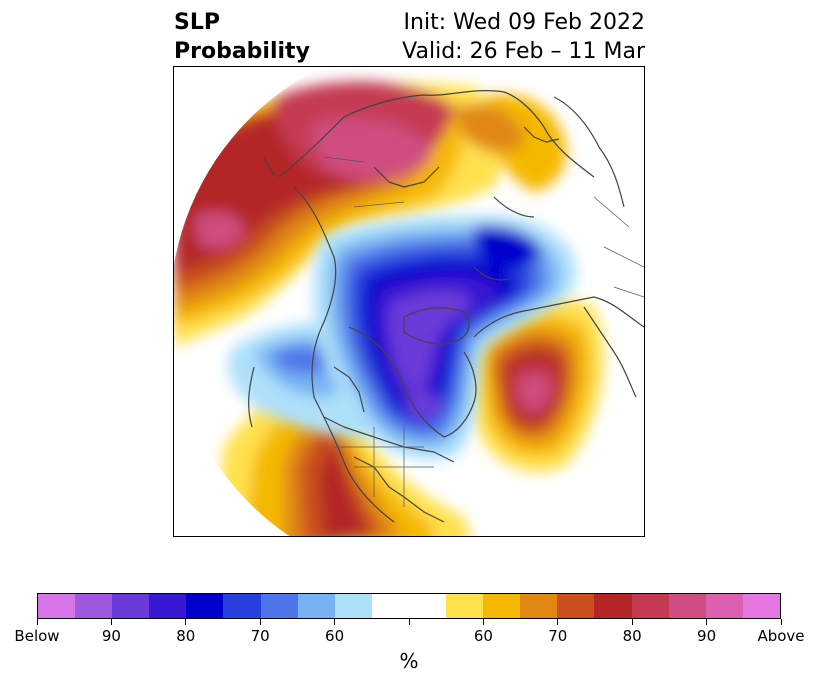 This screenshot has height=686, width=819. What do you see at coordinates (197, 22) in the screenshot?
I see `title-variable: SLP` at bounding box center [197, 22].